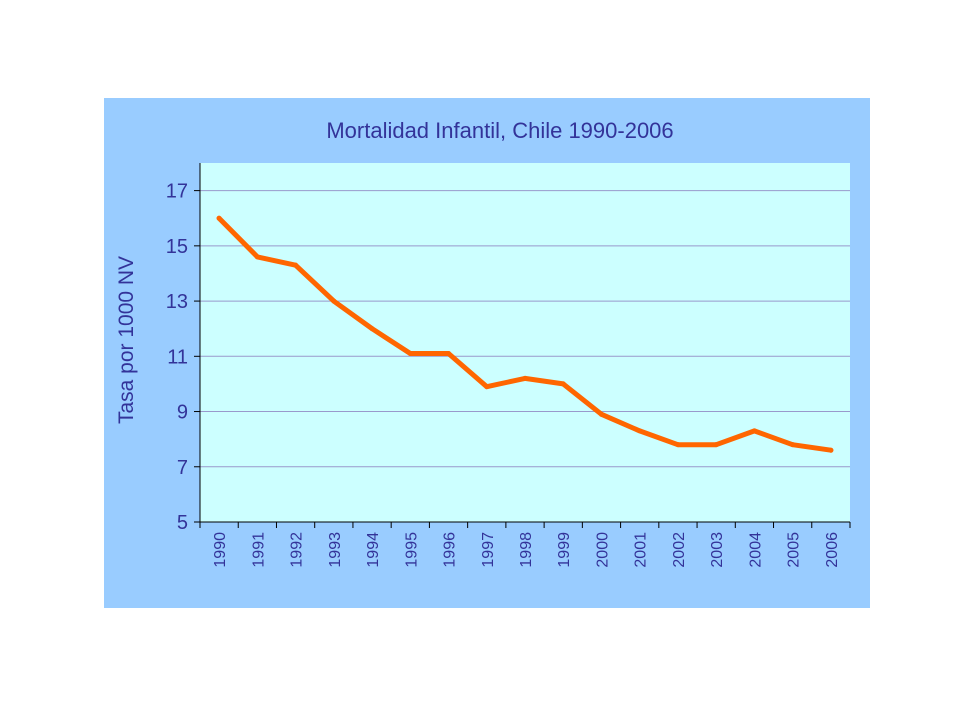 Image resolution: width=960 pixels, height=720 pixels. I want to click on y-axis-label: Tasa por 1000 NV, so click(126, 340).